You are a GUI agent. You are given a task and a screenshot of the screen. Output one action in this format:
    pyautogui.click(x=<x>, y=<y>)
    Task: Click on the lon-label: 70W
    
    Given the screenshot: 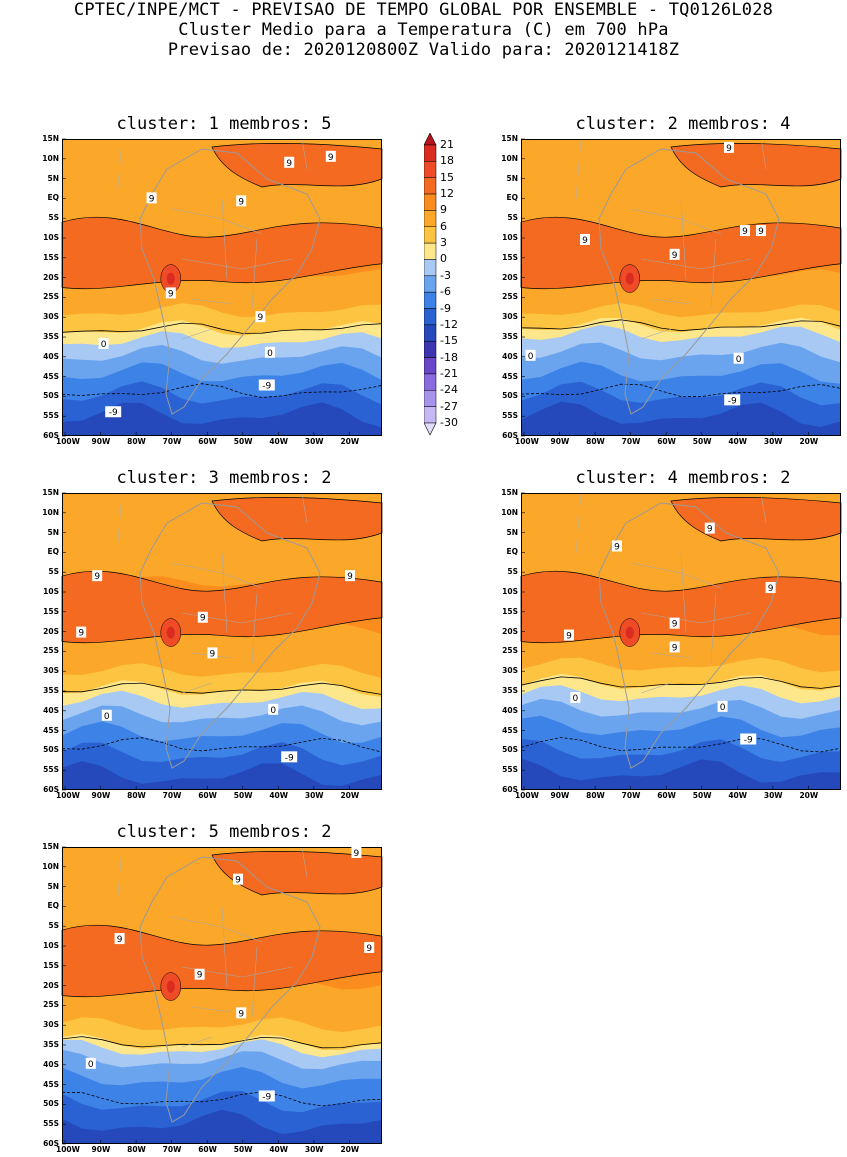 What is the action you would take?
    pyautogui.click(x=172, y=441)
    